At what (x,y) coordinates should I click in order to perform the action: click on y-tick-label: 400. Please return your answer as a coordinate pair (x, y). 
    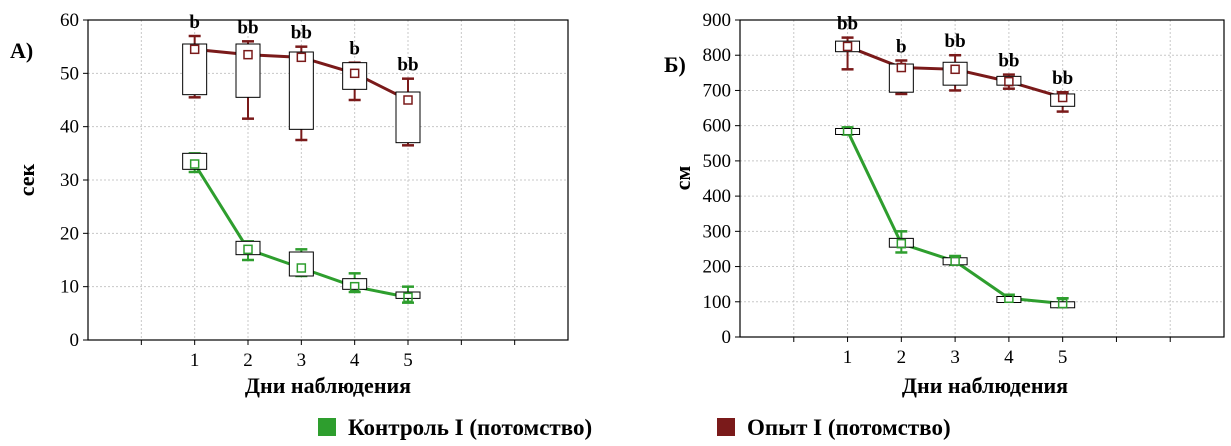
    Looking at the image, I should click on (717, 196).